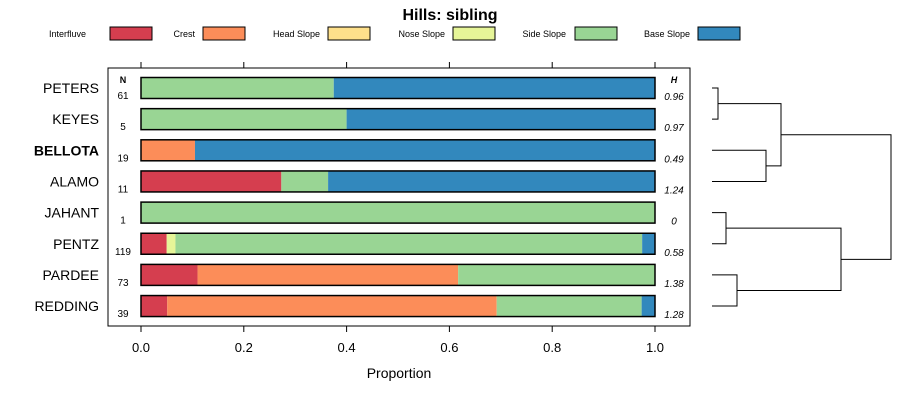 This screenshot has width=900, height=400. What do you see at coordinates (347, 347) in the screenshot?
I see `x-tick-label: 0.4` at bounding box center [347, 347].